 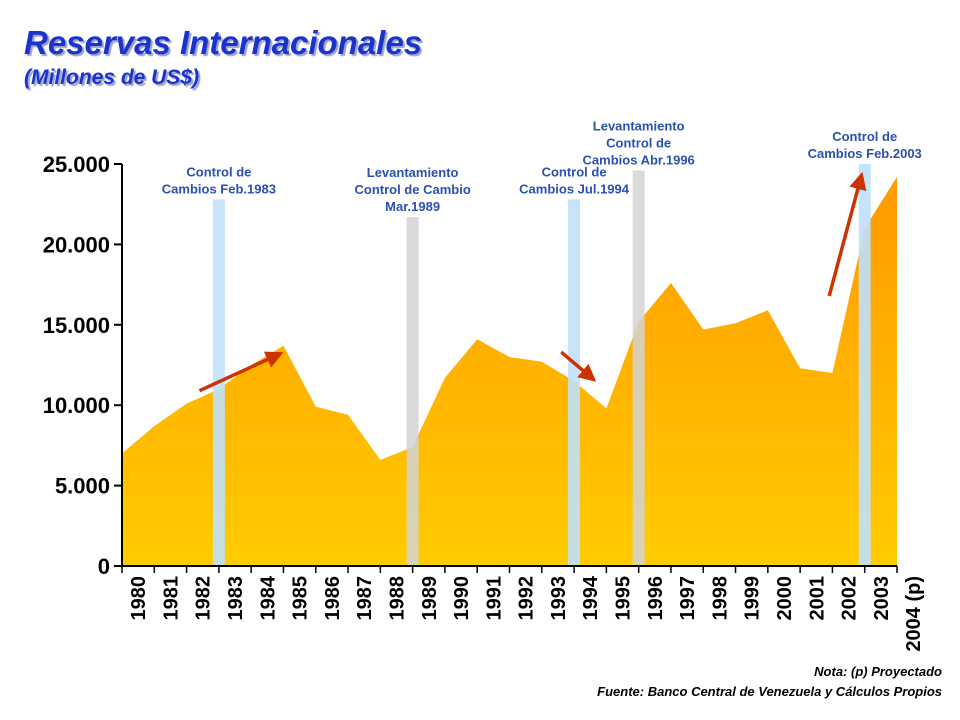 What do you see at coordinates (268, 597) in the screenshot?
I see `x-tick-label: 1984` at bounding box center [268, 597].